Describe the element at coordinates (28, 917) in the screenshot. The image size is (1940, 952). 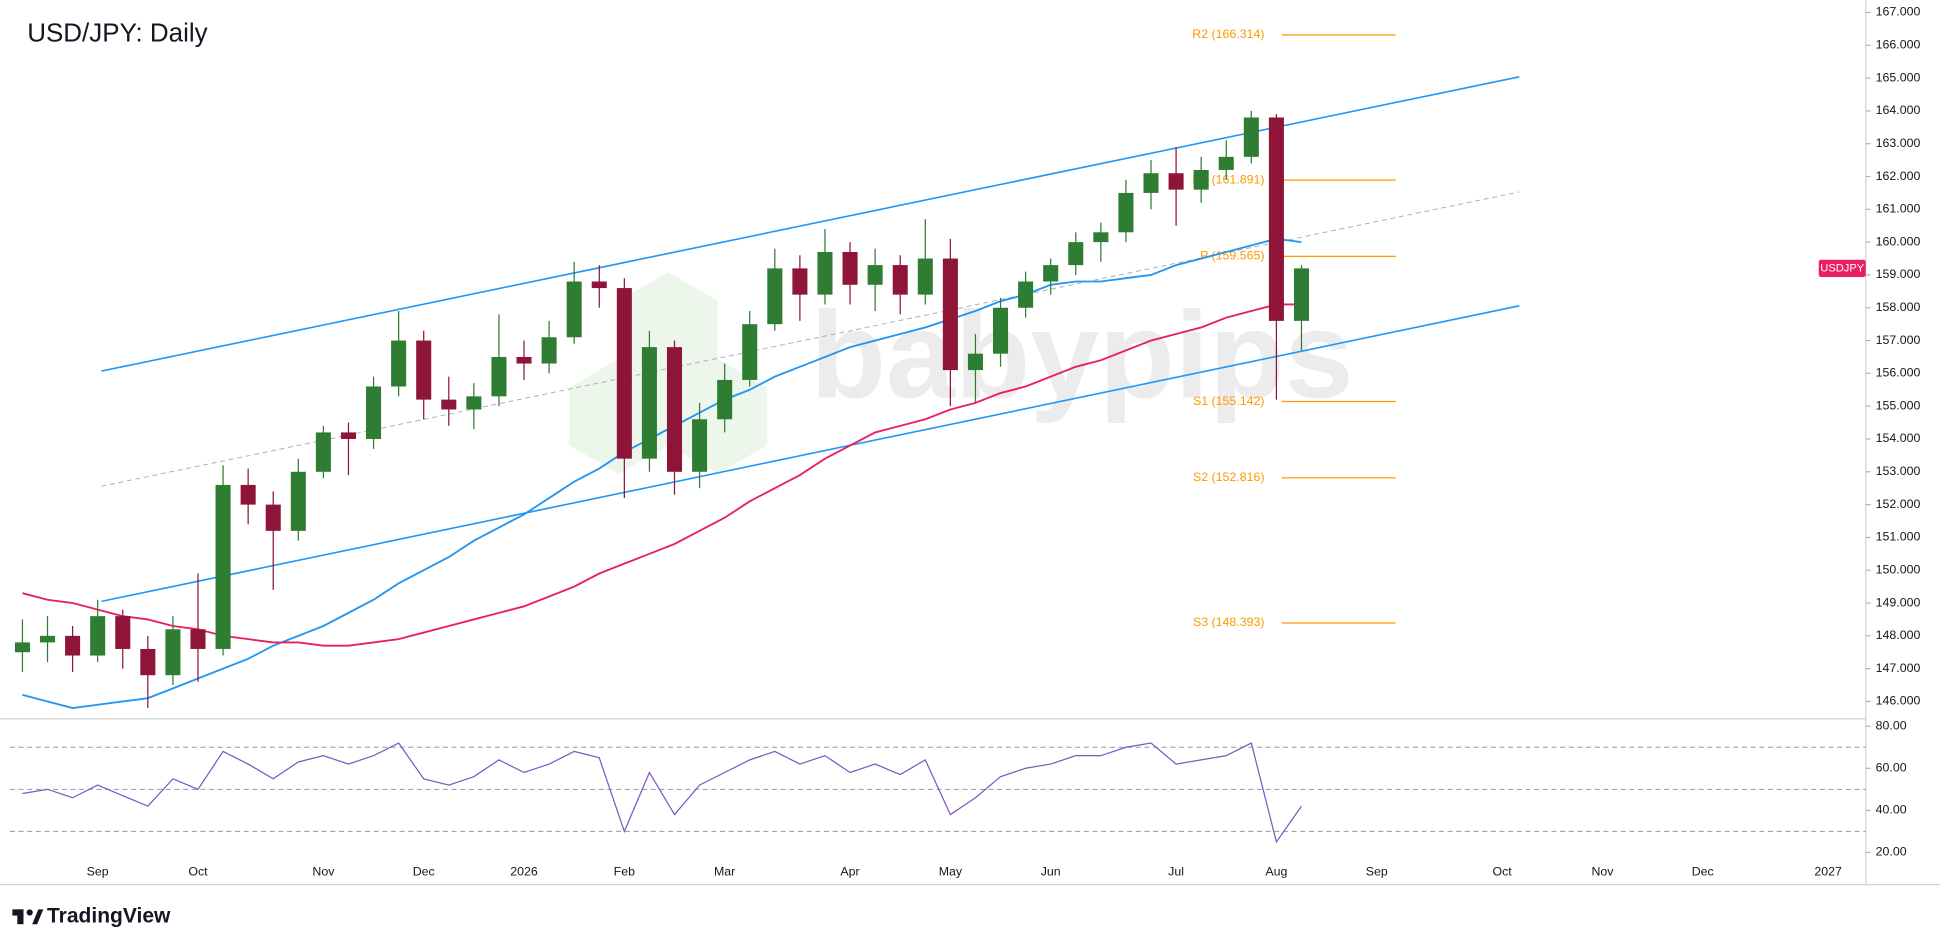
I see `tv-logo-mark` at that location.